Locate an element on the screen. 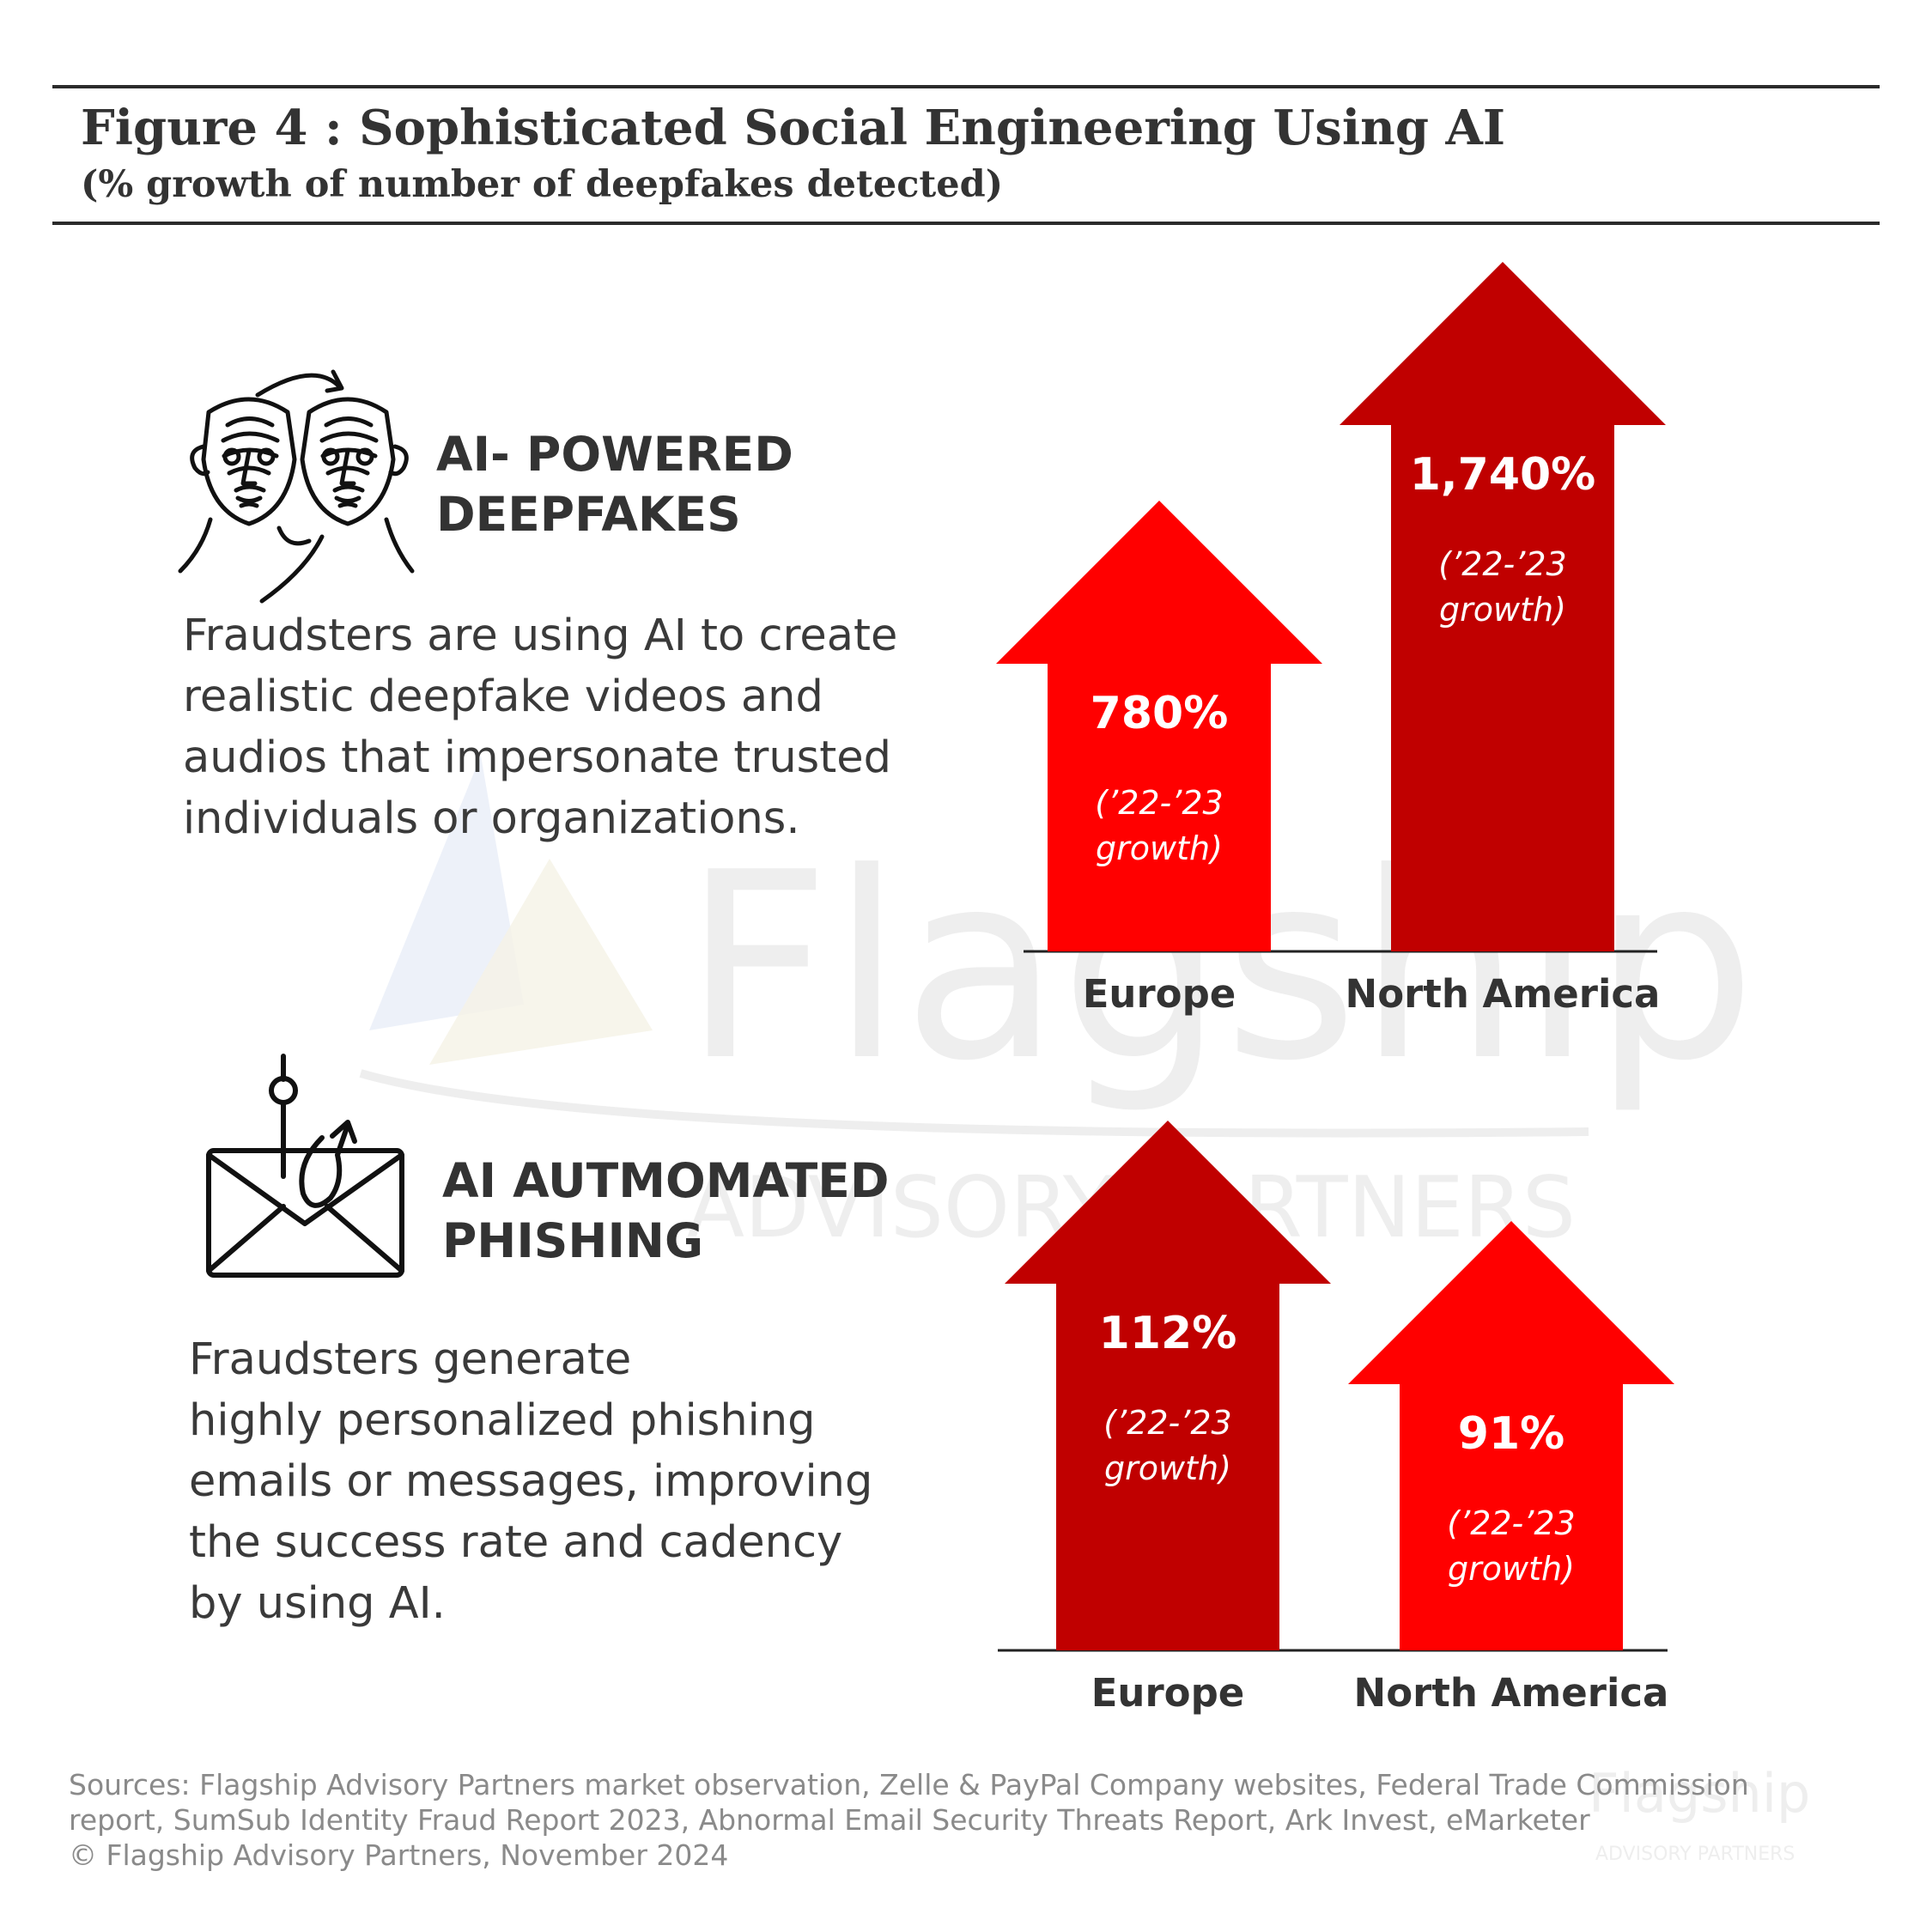 The width and height of the screenshot is (1932, 1932). description-line: emails or messages, improving is located at coordinates (531, 1481).